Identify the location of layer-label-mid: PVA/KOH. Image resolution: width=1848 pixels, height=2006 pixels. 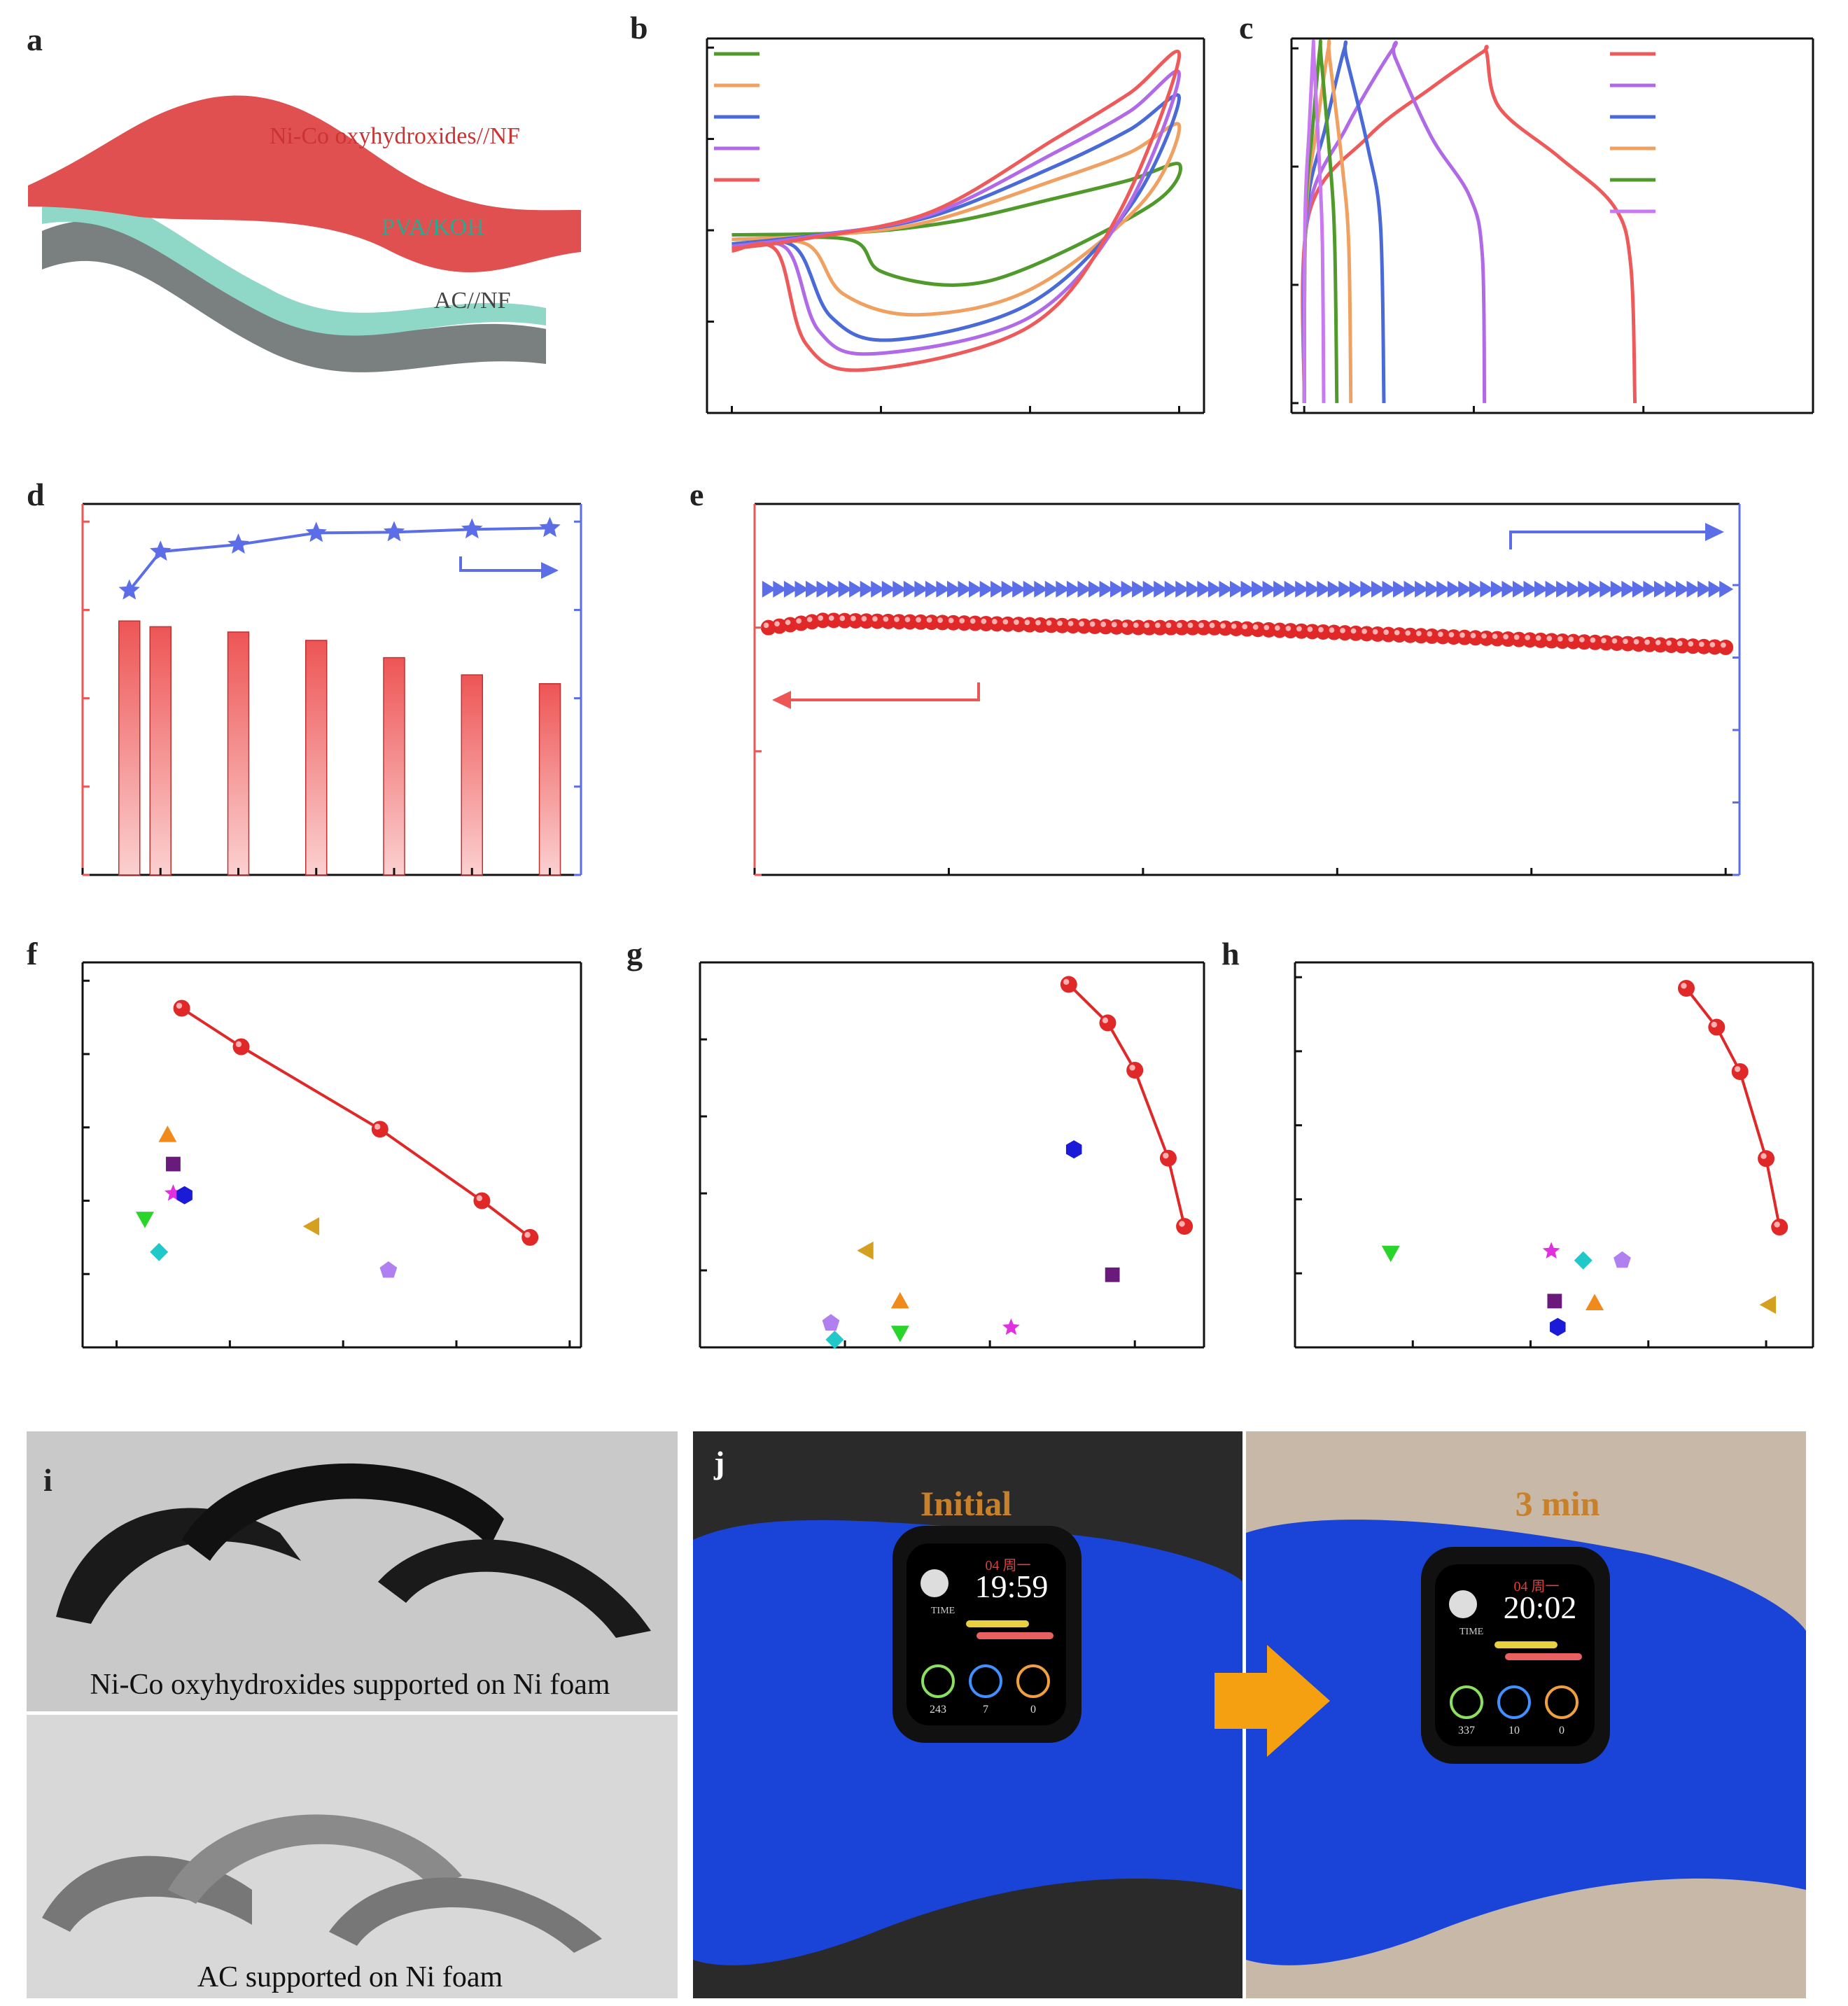
(433, 227).